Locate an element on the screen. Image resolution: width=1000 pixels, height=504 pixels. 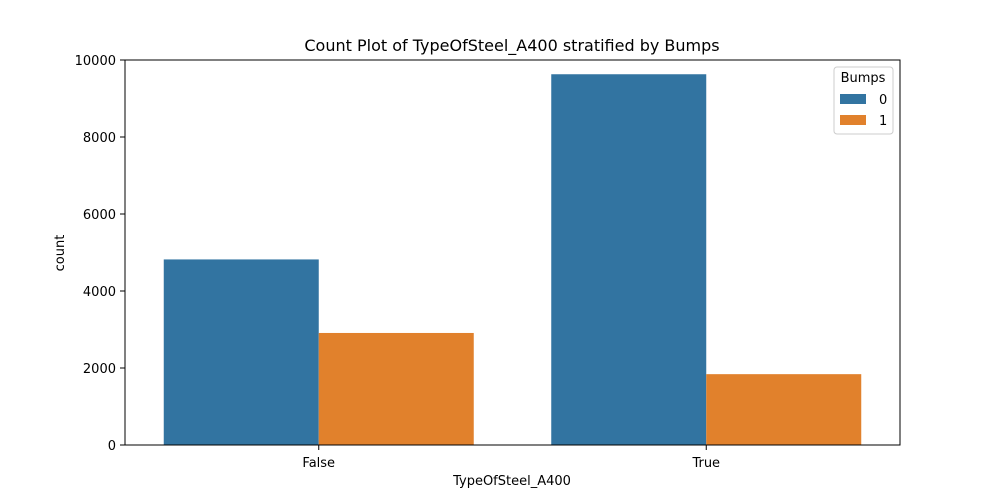
legend: Bumps 0 1 is located at coordinates (863, 100).